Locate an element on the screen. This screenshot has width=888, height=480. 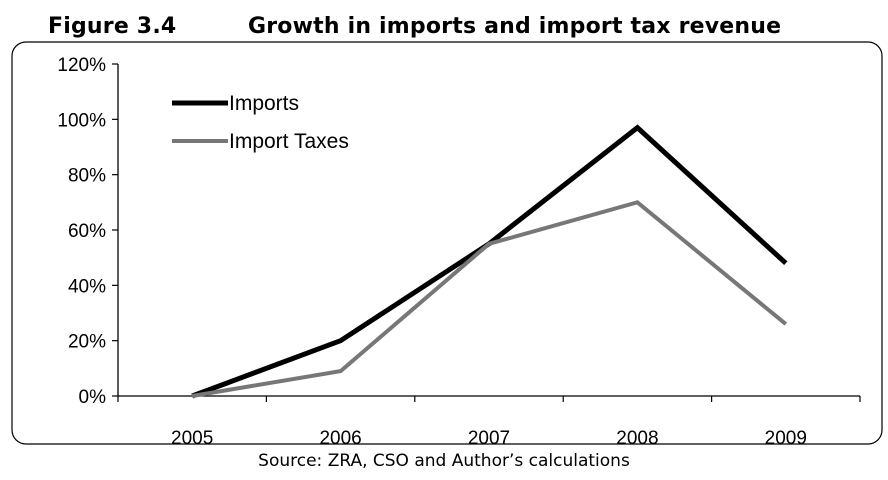
y-tick-label: 100% is located at coordinates (81, 120).